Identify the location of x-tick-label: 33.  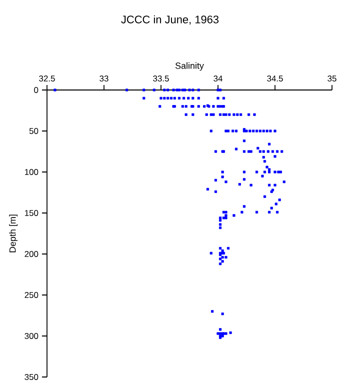
(104, 78).